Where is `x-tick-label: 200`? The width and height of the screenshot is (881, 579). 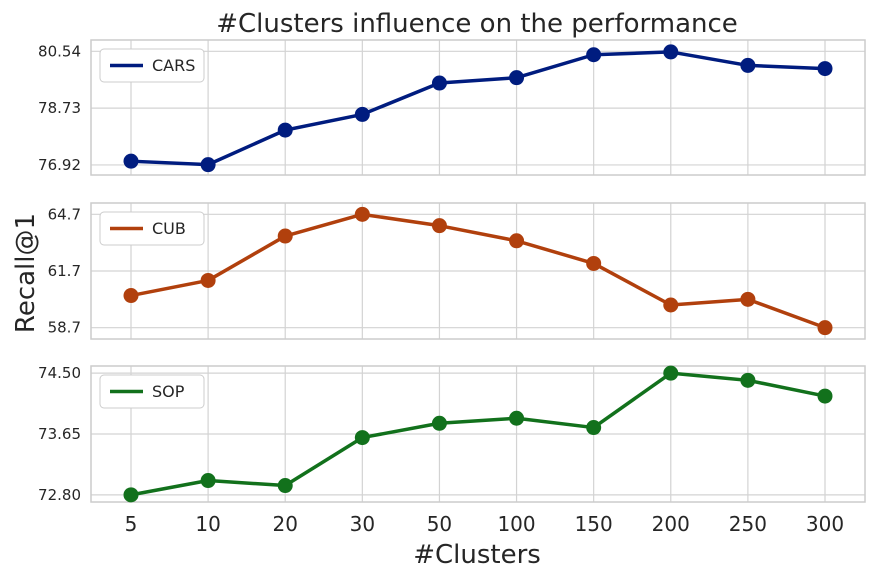 x-tick-label: 200 is located at coordinates (671, 524).